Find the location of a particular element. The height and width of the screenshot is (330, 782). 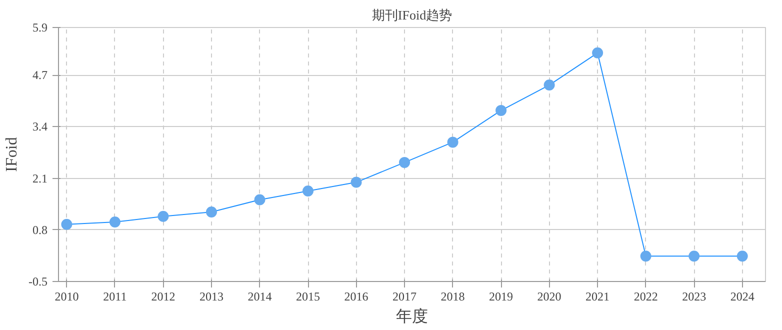

x-tick-label: 2010 is located at coordinates (66, 297).